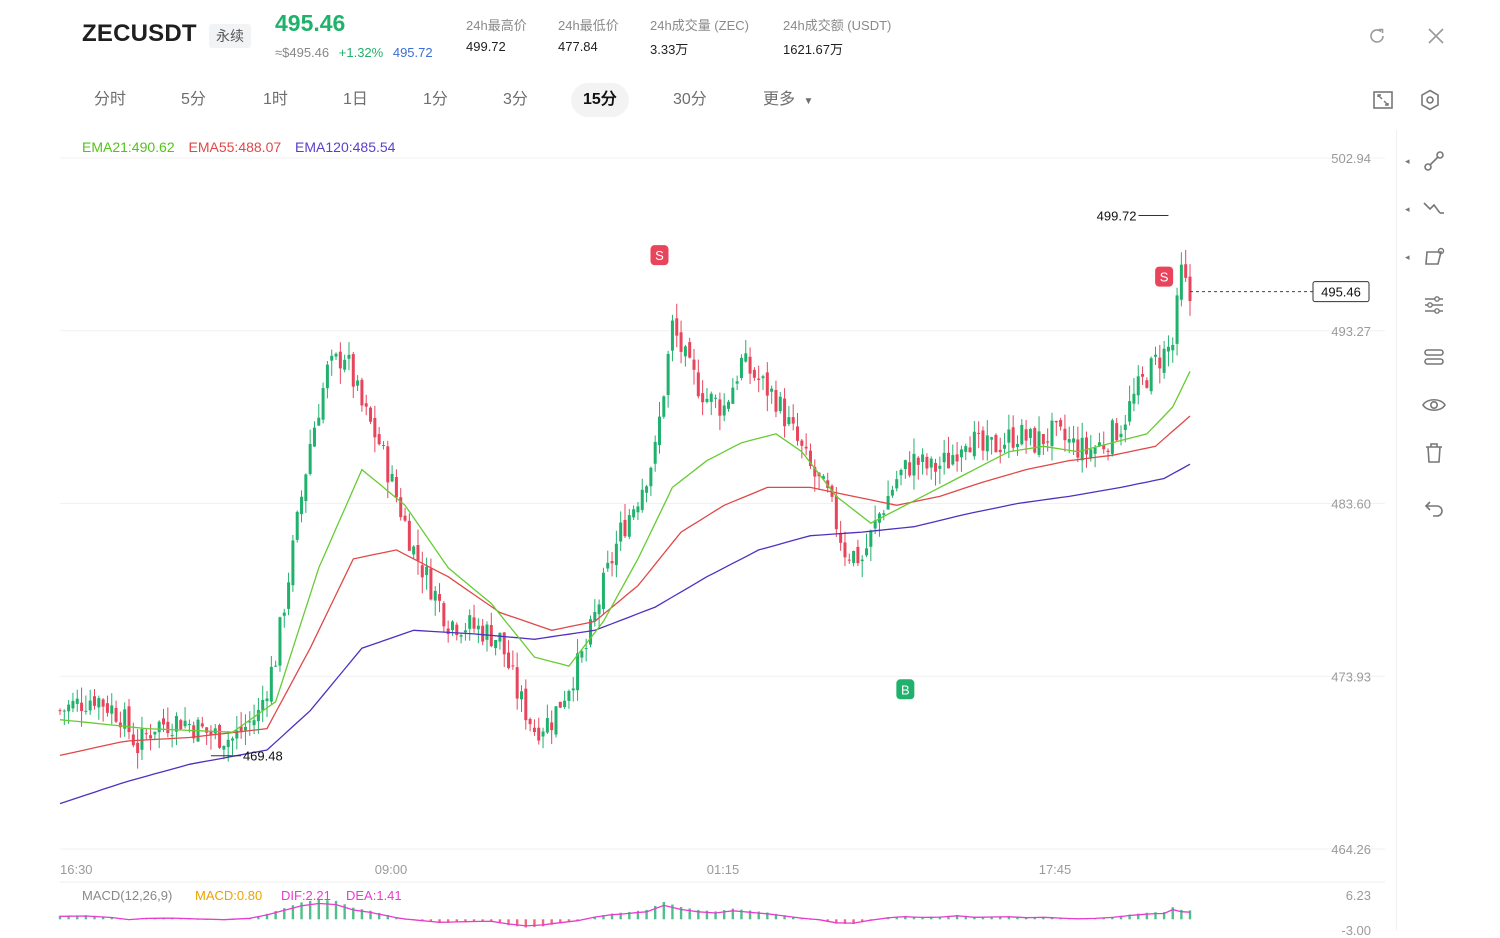 The image size is (1500, 938). What do you see at coordinates (1433, 530) in the screenshot?
I see `drawing-toolbar: ◂ ◂ ◂` at bounding box center [1433, 530].